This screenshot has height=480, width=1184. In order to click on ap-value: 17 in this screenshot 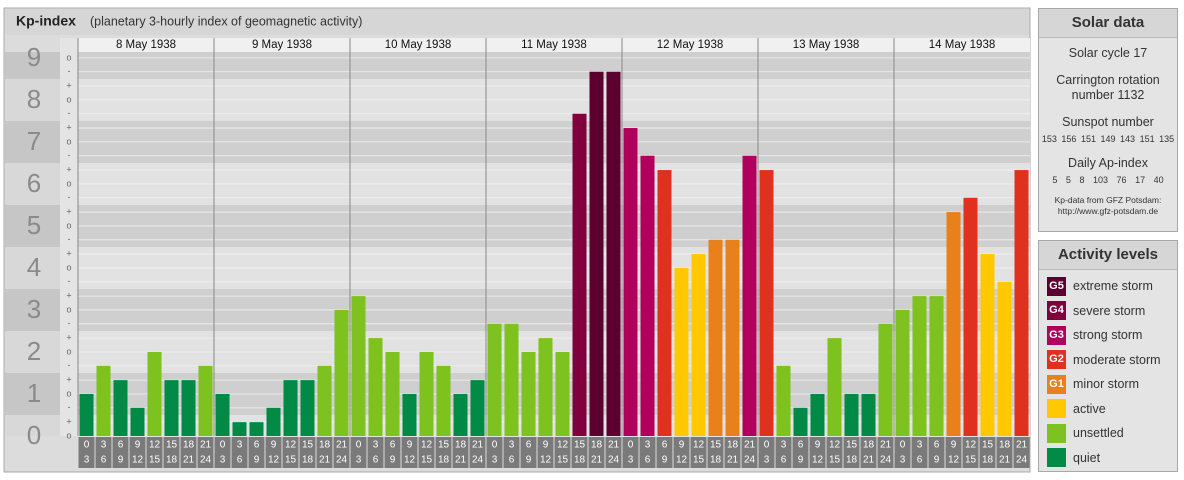, I will do `click(1140, 180)`.